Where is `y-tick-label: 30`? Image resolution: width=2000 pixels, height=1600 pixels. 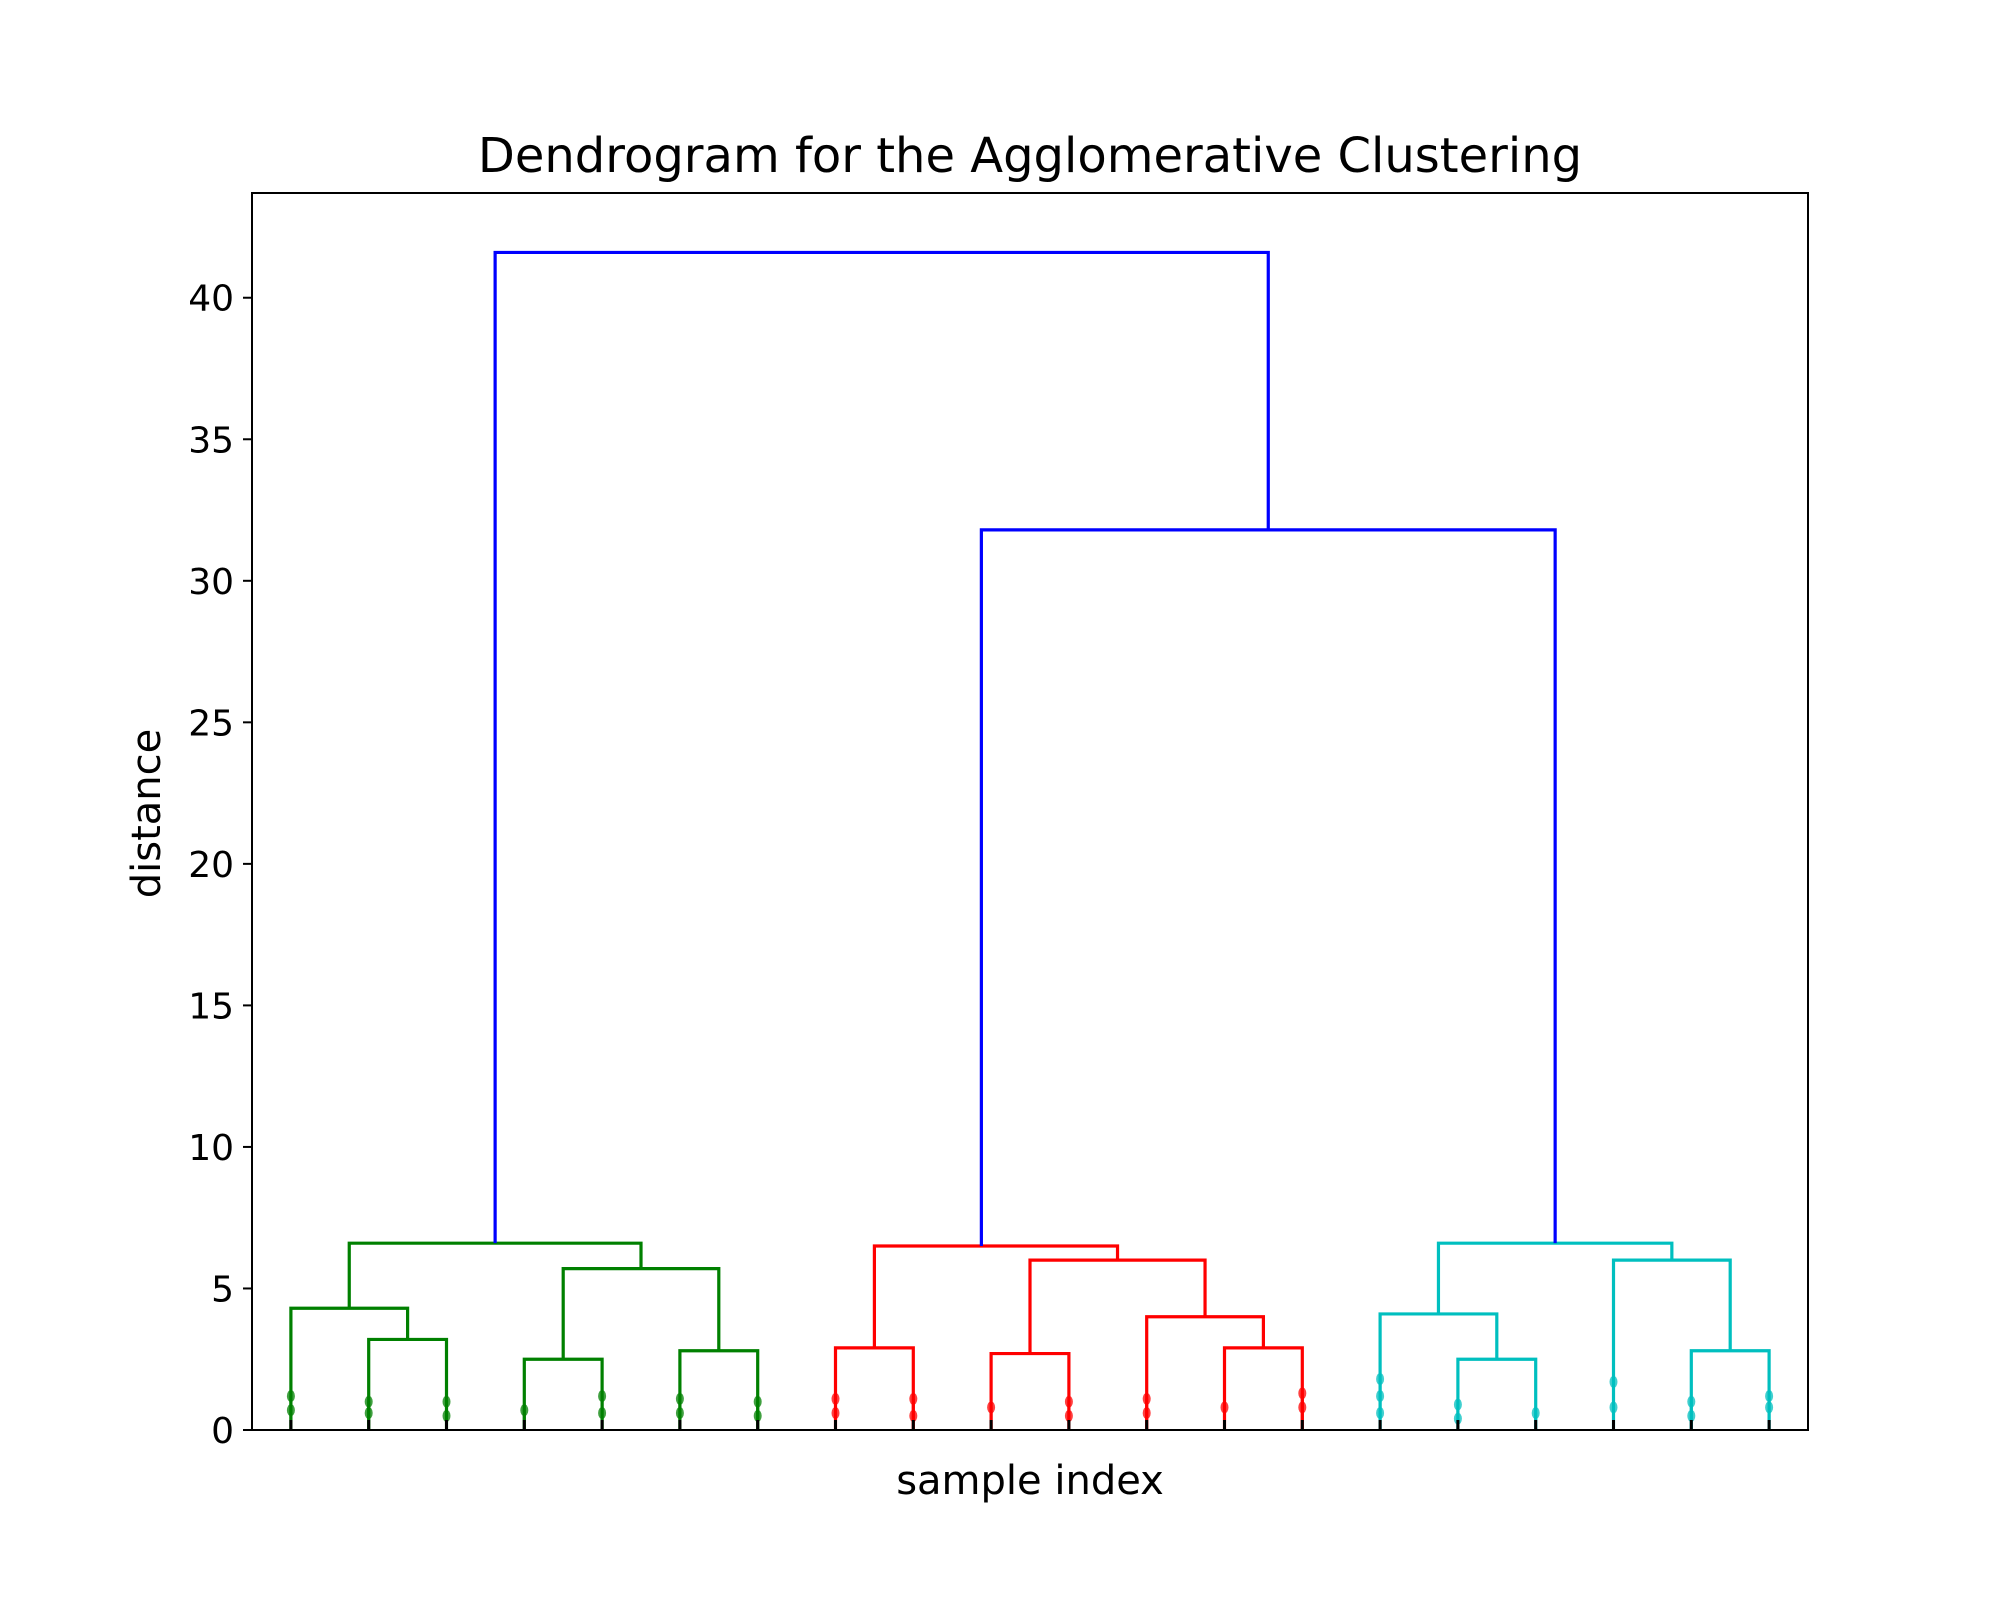
y-tick-label: 30 is located at coordinates (211, 582).